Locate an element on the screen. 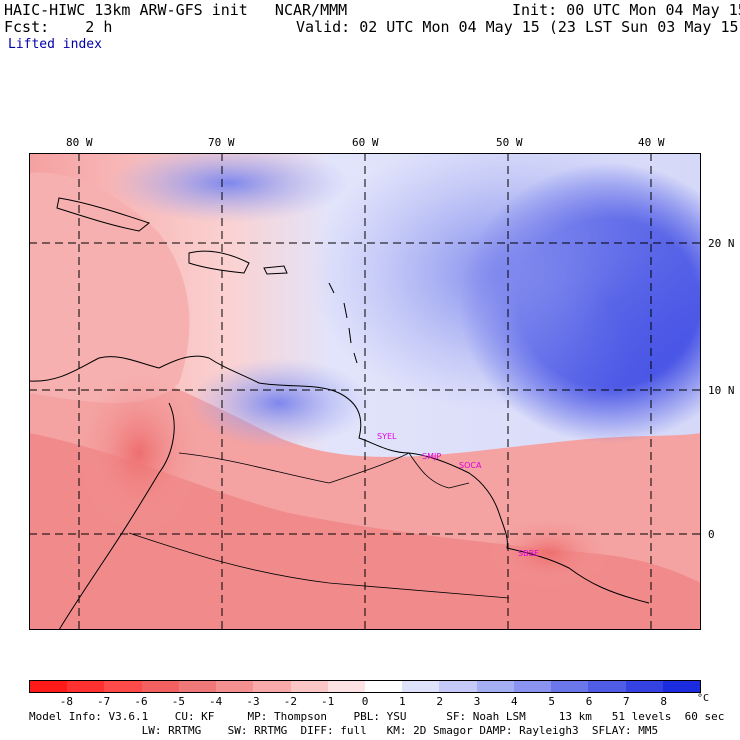 This screenshot has height=740, width=740. coastline-lesser-antilles is located at coordinates (343, 323).